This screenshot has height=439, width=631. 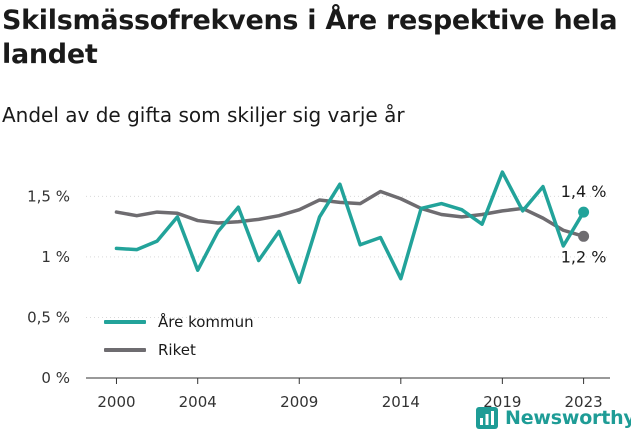 What do you see at coordinates (125, 322) in the screenshot?
I see `legend-swatch-are` at bounding box center [125, 322].